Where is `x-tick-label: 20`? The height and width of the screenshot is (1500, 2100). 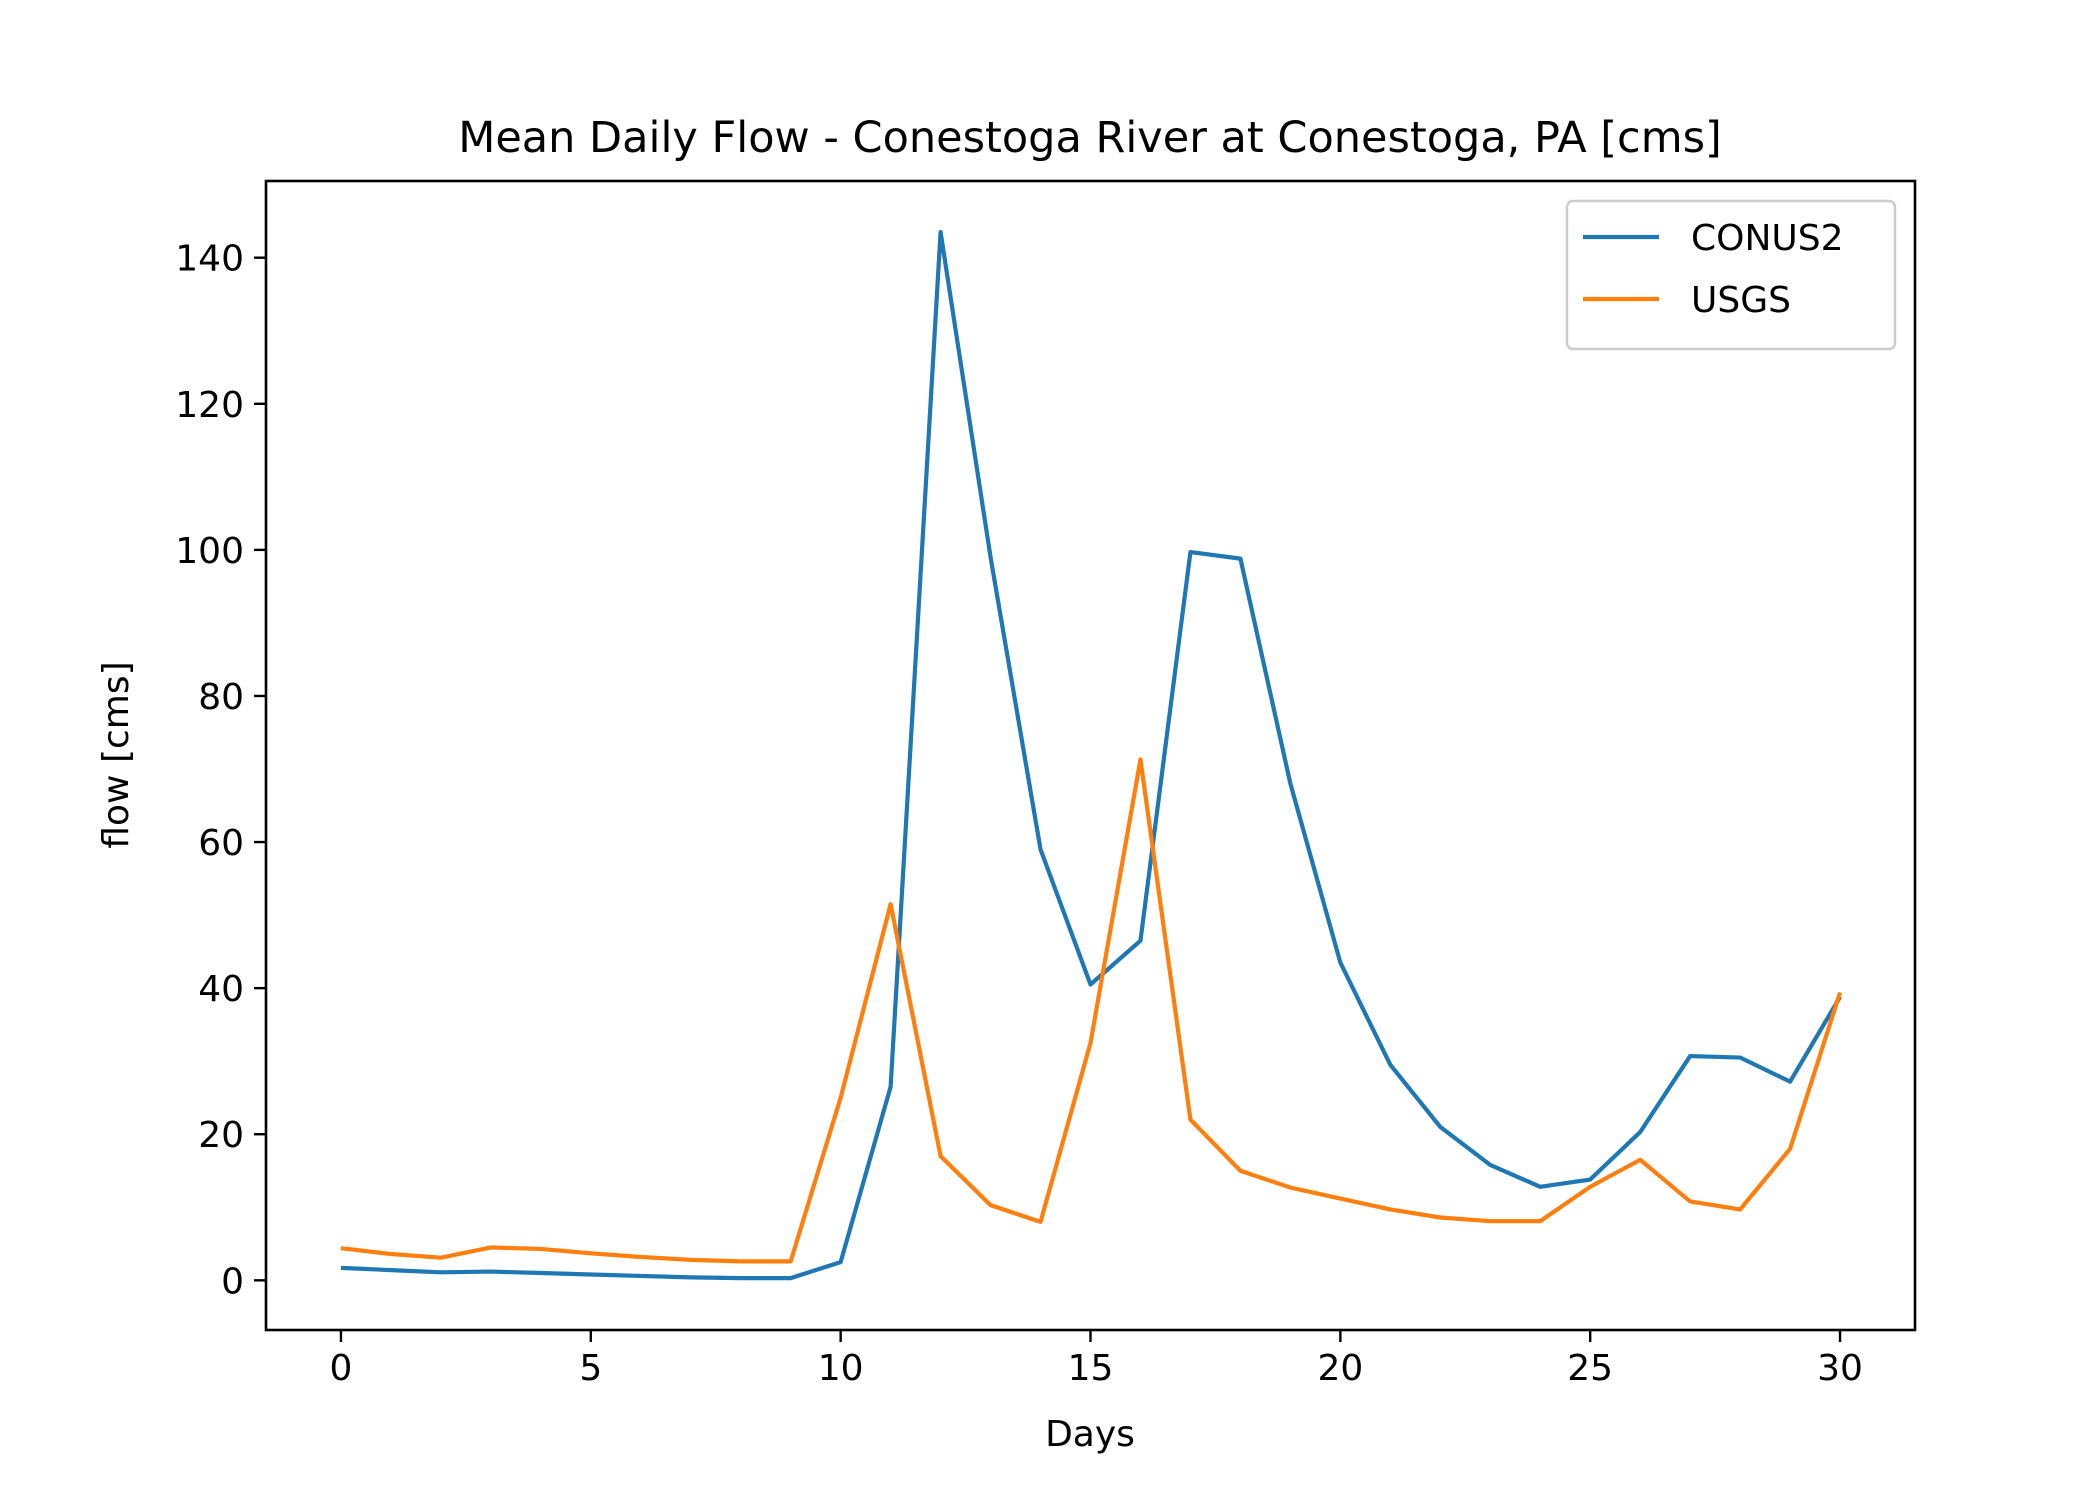
x-tick-label: 20 is located at coordinates (1340, 1368).